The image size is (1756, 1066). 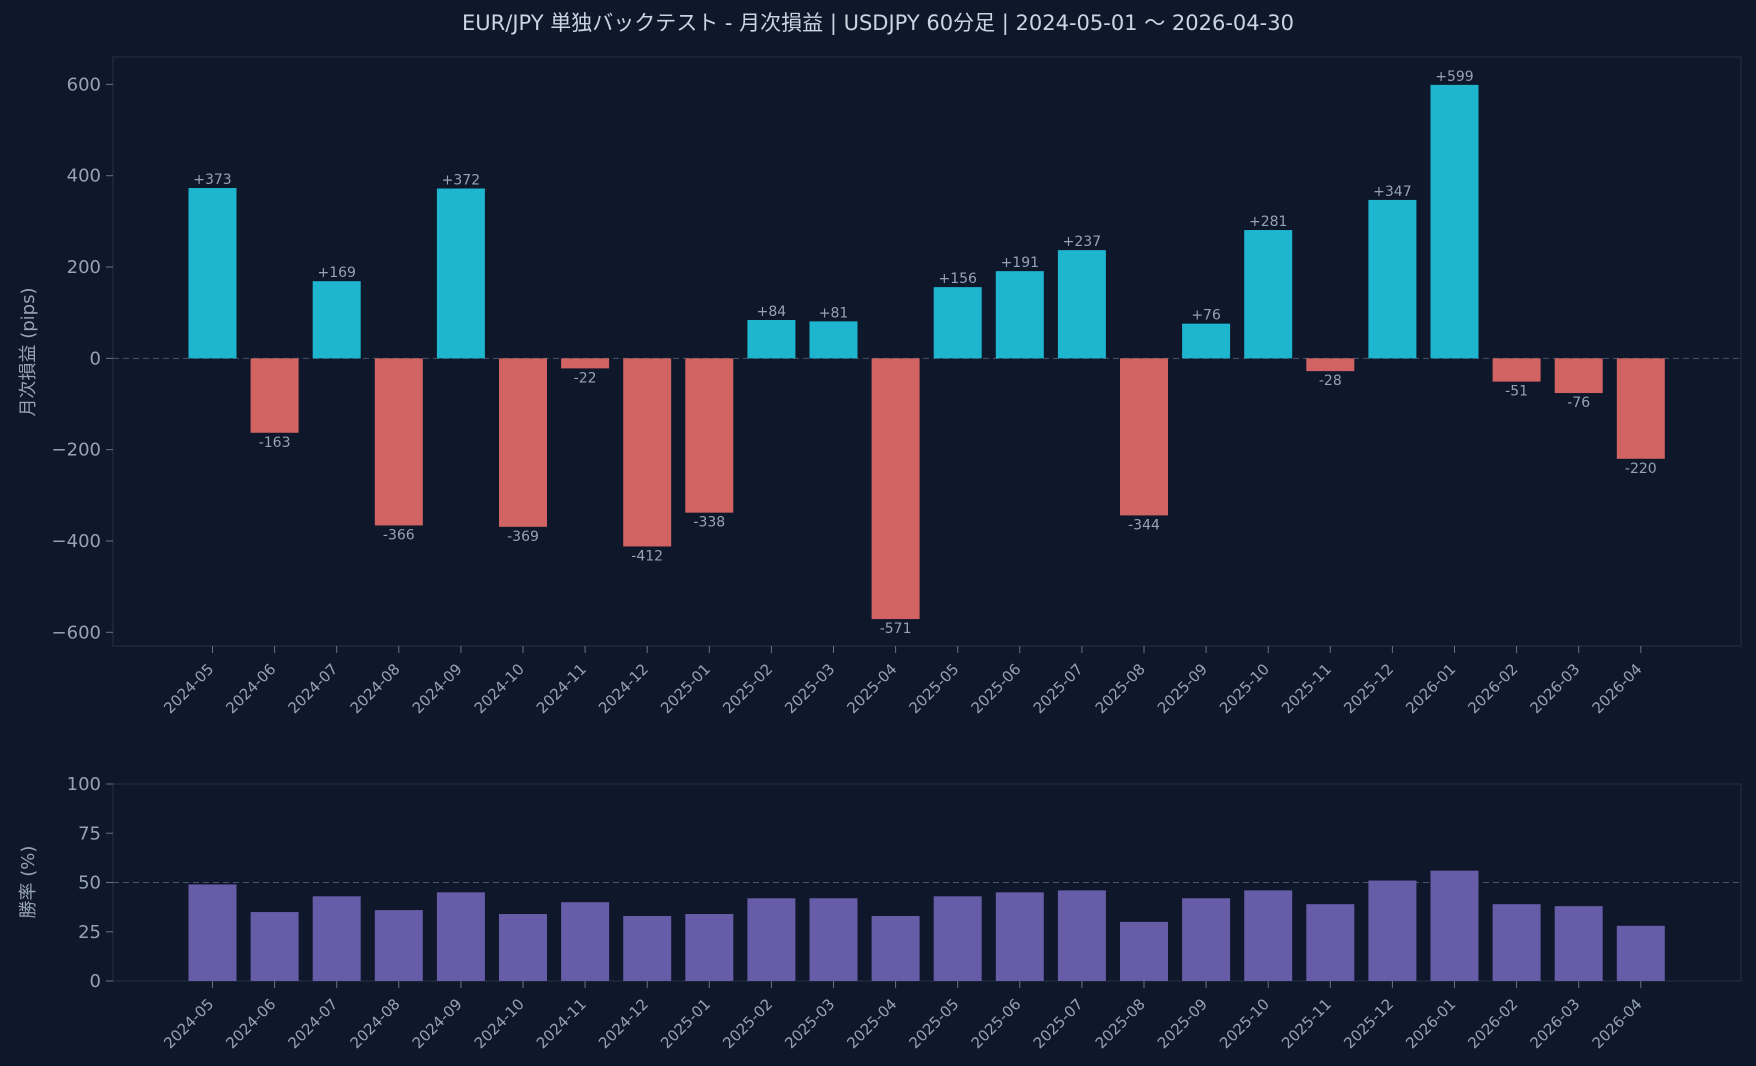 What do you see at coordinates (84, 84) in the screenshot?
I see `pnl-y-tick-label: 600` at bounding box center [84, 84].